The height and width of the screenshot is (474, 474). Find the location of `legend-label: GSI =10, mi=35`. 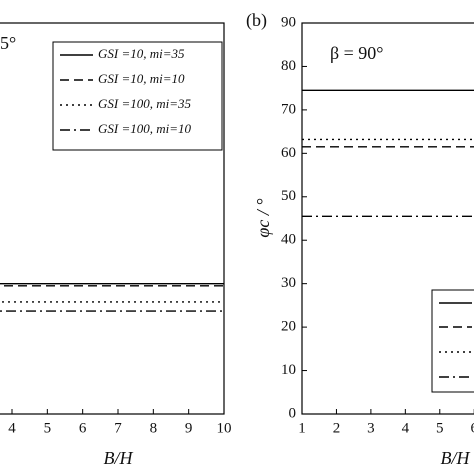

legend-label: GSI =10, mi=35 is located at coordinates (141, 53).